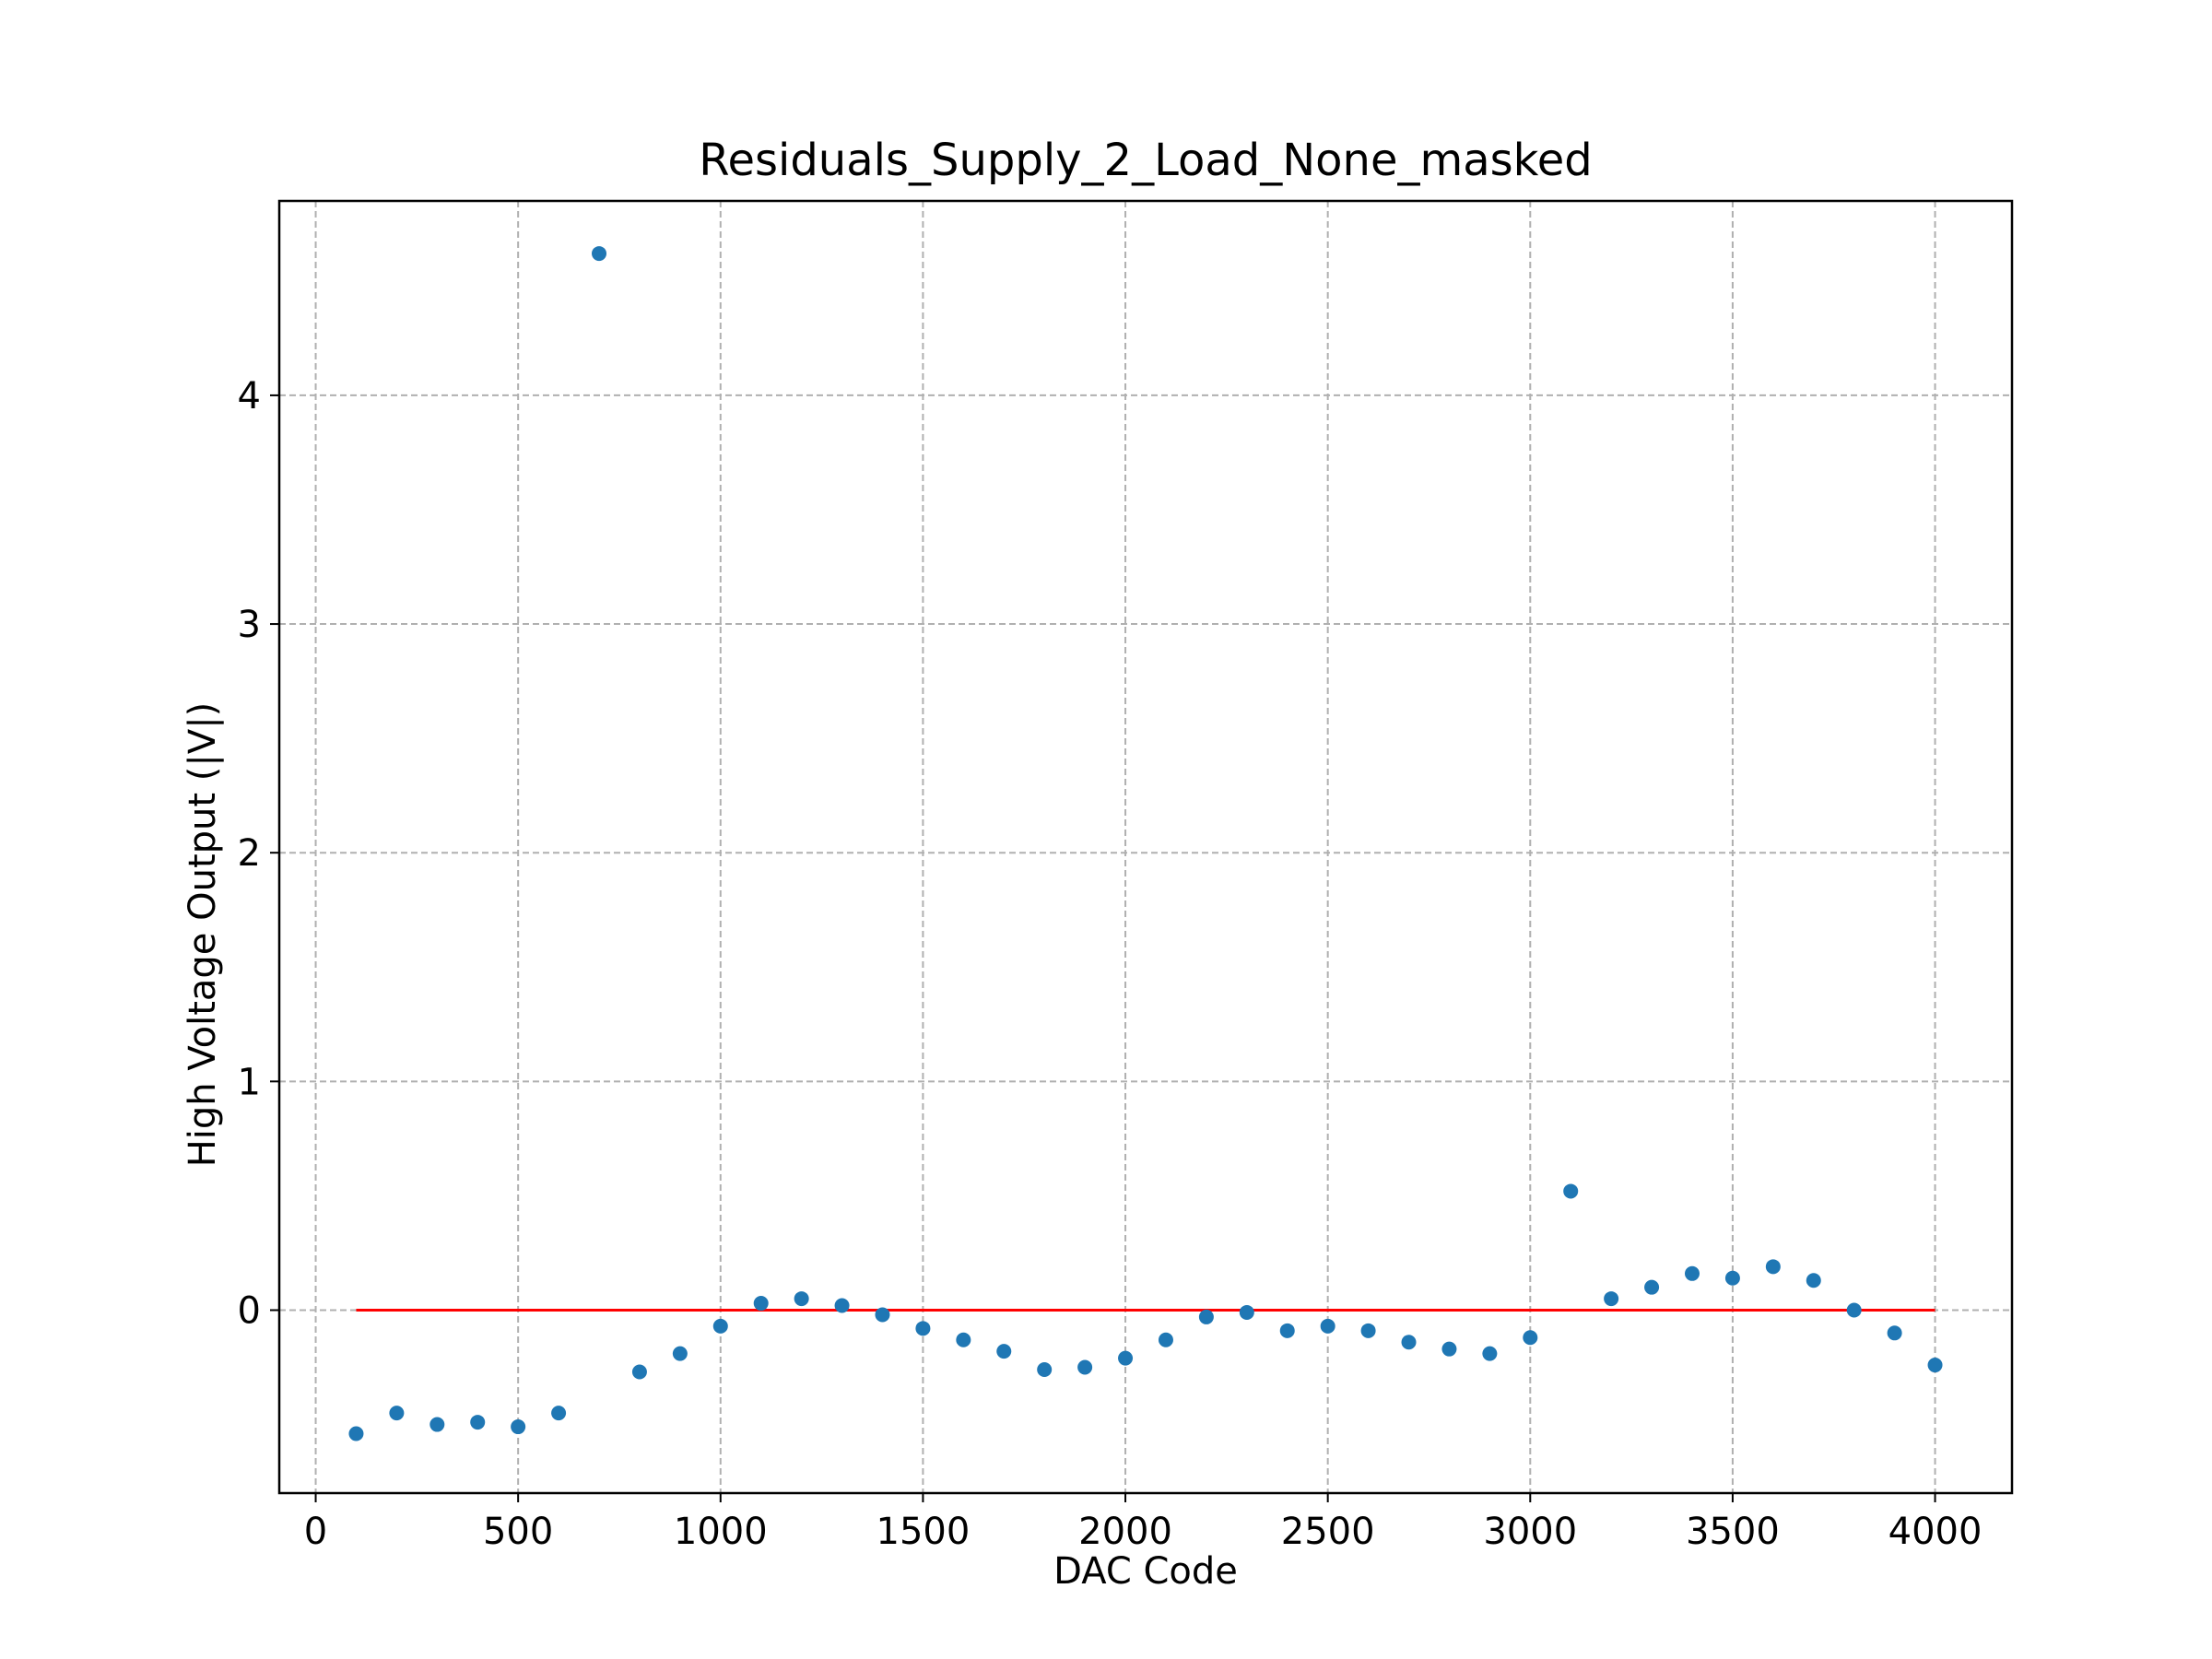 This screenshot has width=2212, height=1659. I want to click on x-tick-label: 1500, so click(924, 1532).